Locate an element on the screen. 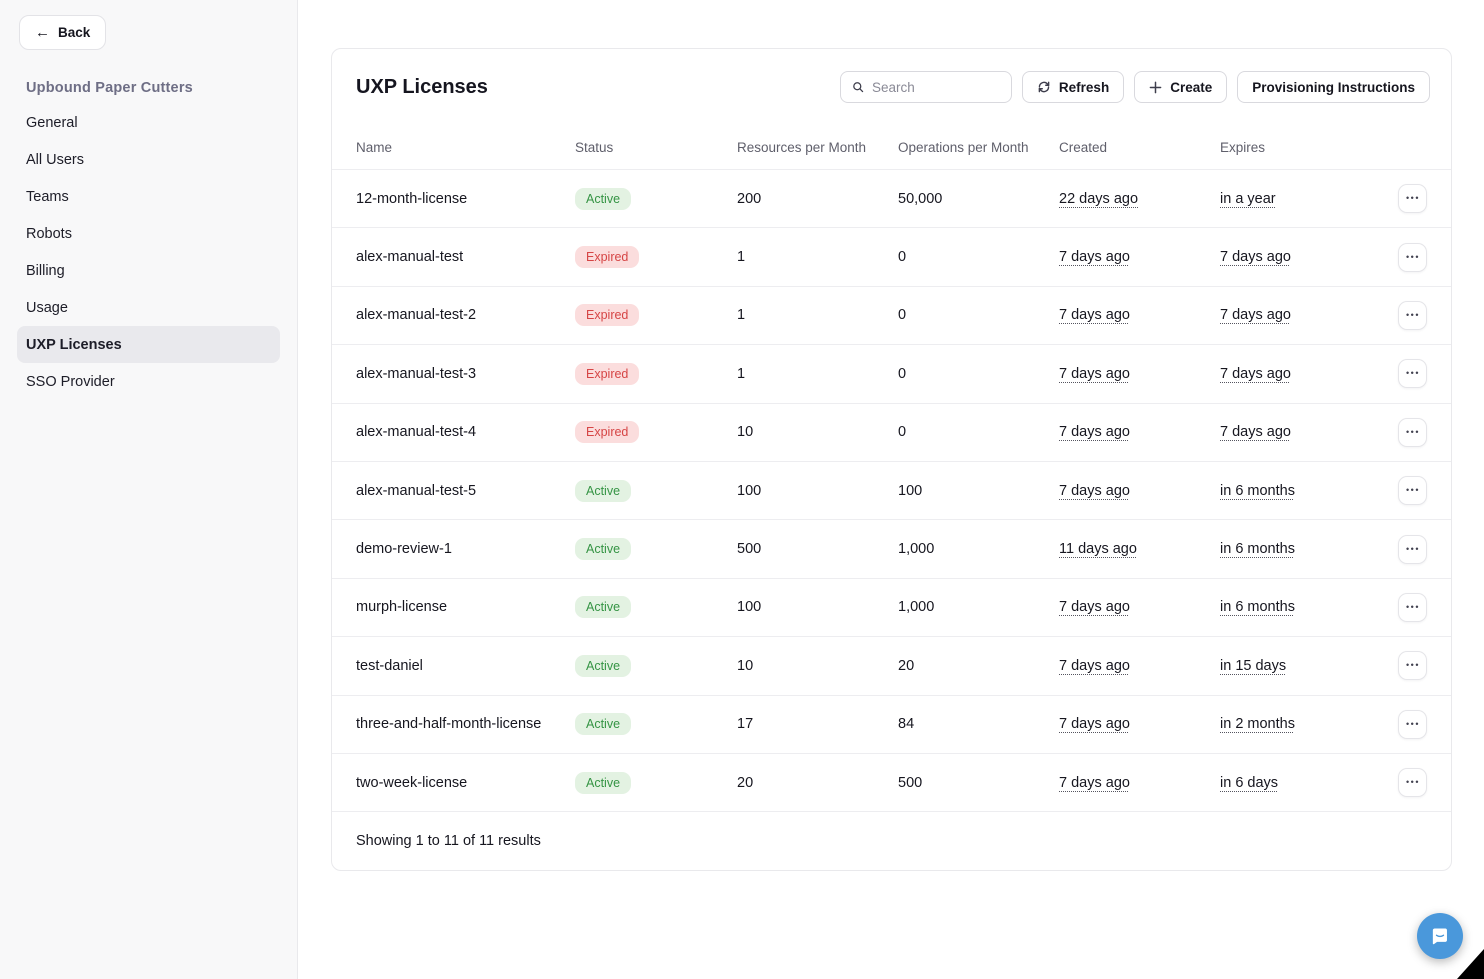 The width and height of the screenshot is (1484, 979). sidebar-item-label: Usage is located at coordinates (47, 307).